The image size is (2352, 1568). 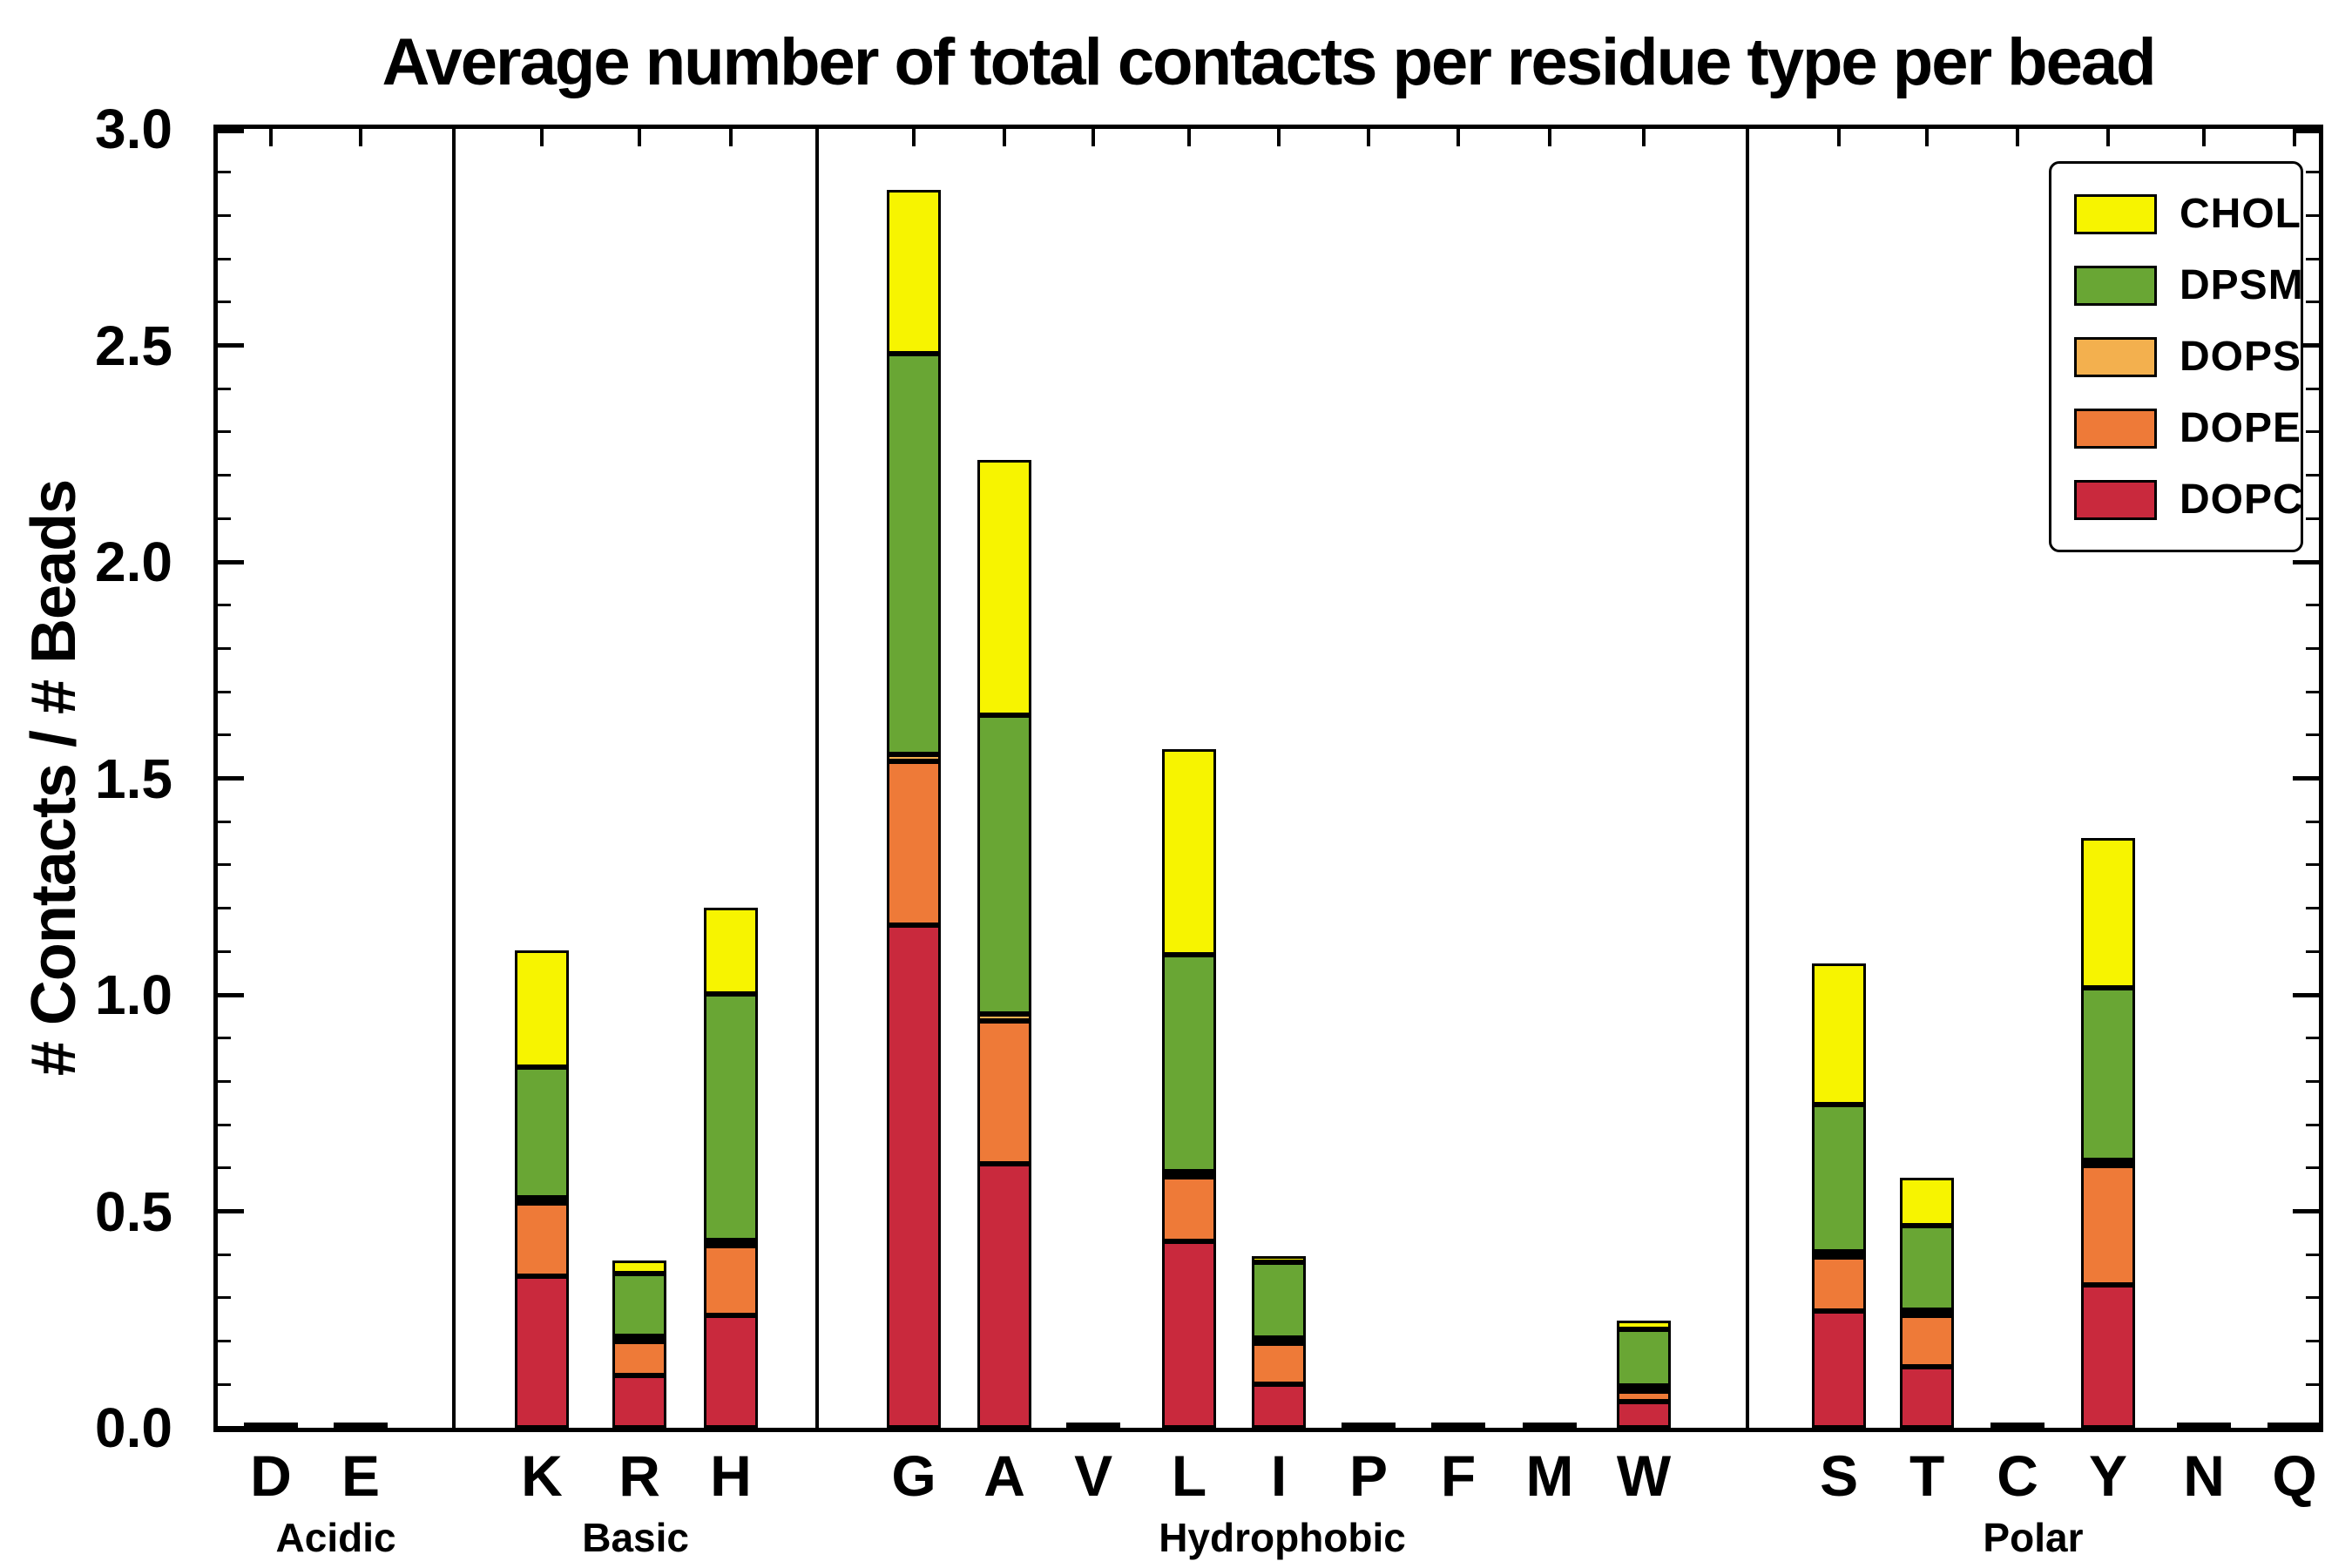 I want to click on x-tick-label-A: A, so click(x=1004, y=1476).